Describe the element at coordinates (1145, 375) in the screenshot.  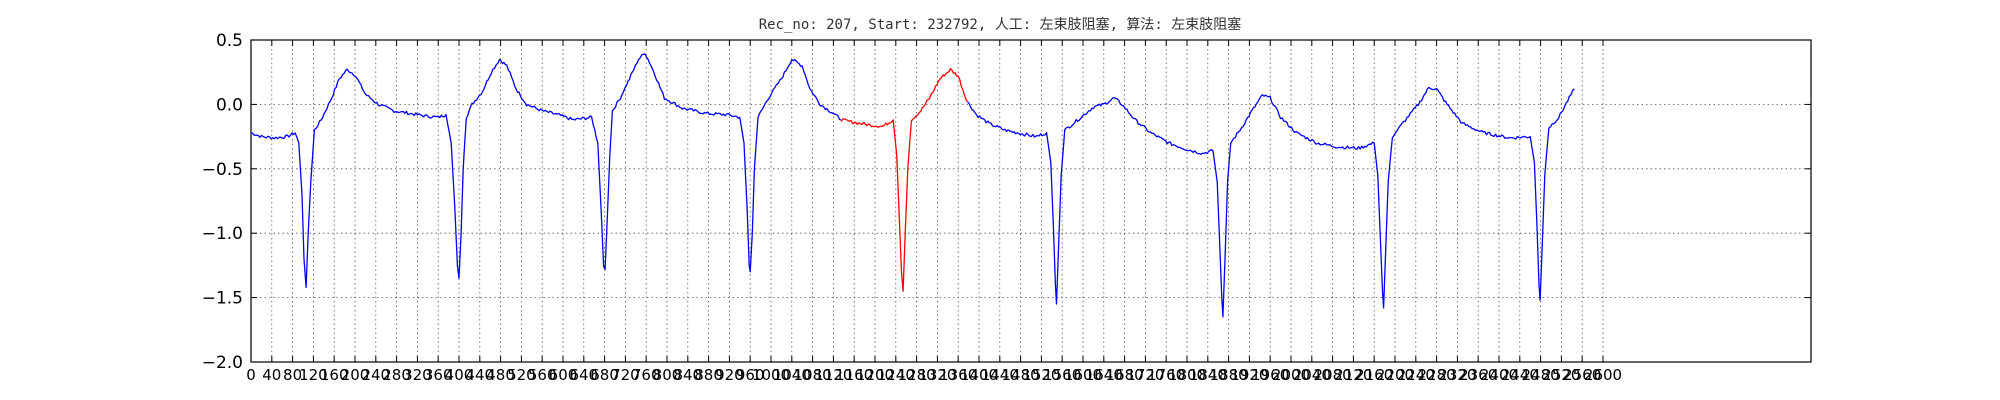
I see `x-tick-label: 1720` at that location.